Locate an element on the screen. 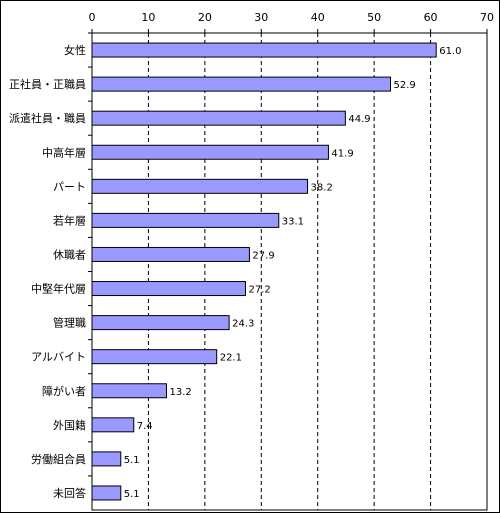 This screenshot has height=513, width=500. x-tick-label: 60 is located at coordinates (431, 17).